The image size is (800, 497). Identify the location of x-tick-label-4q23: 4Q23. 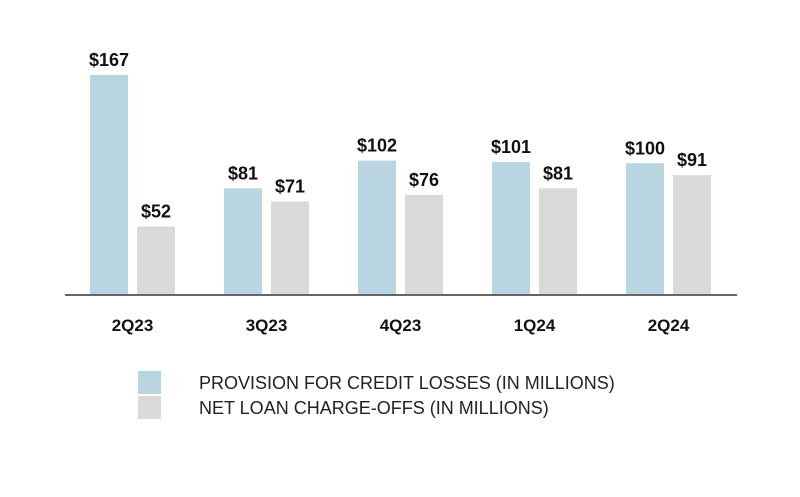
(401, 325).